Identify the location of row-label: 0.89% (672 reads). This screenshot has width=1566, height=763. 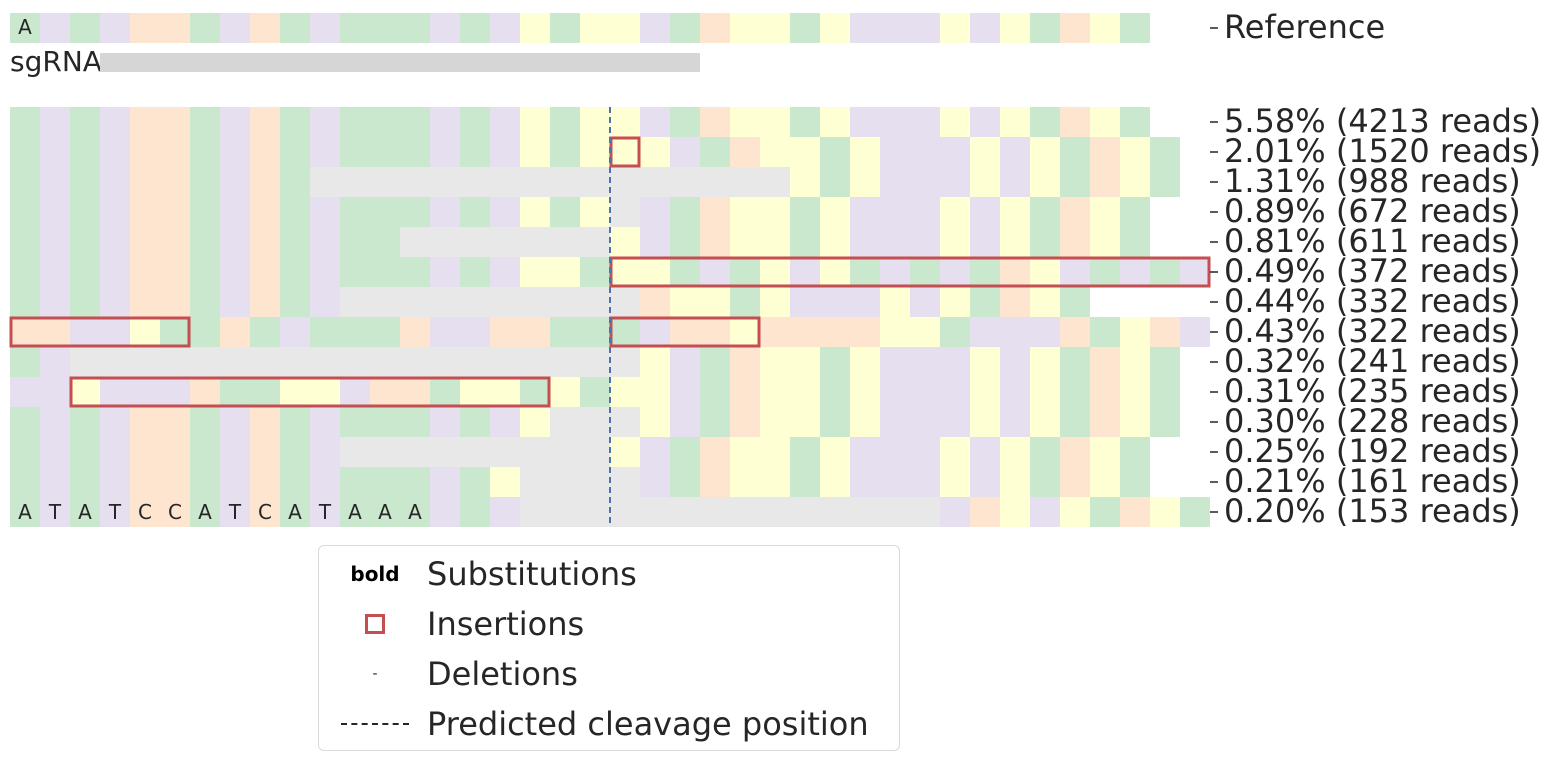
(1372, 211).